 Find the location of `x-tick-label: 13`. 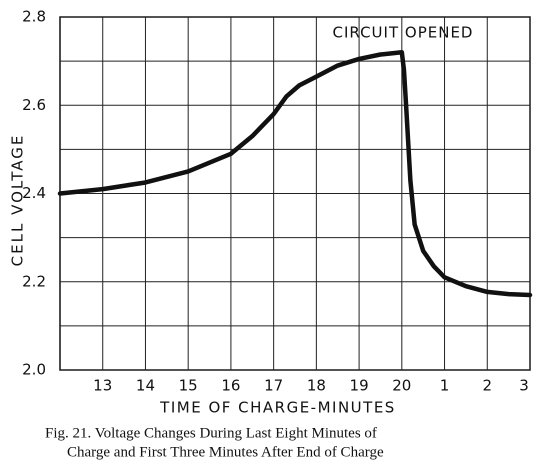

x-tick-label: 13 is located at coordinates (102, 386).